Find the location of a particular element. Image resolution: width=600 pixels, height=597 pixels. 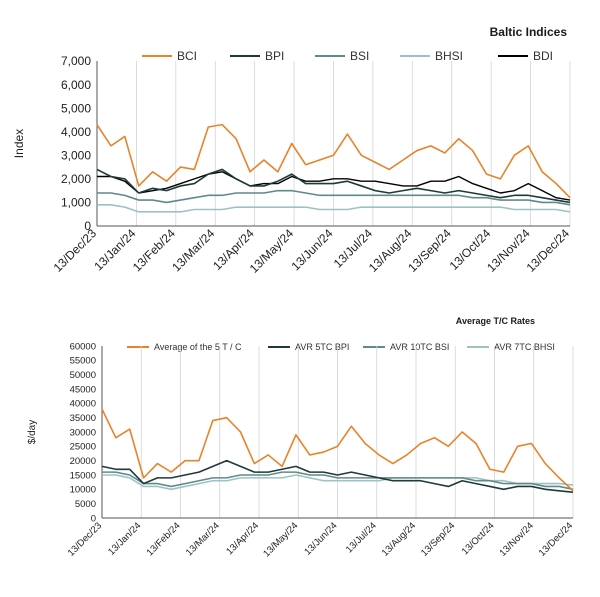

legend-label-bsi: BSI is located at coordinates (359, 56).